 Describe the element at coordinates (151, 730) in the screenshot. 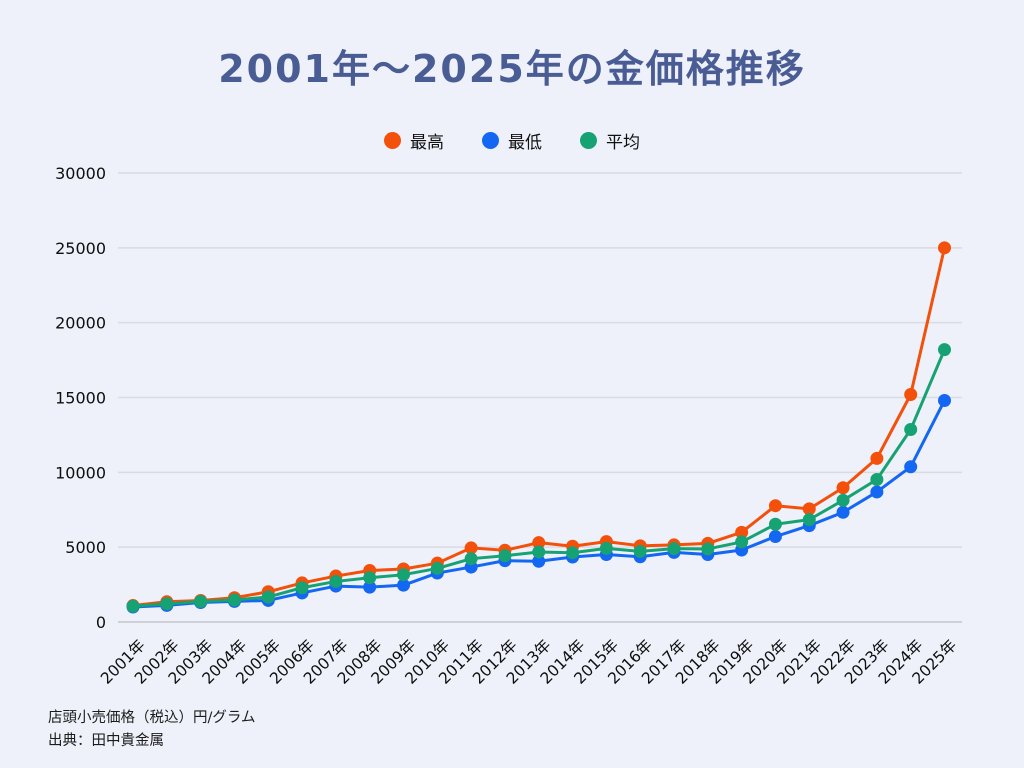

I see `chart-footnote: 店頭小売価格（税込）円/グラム 出典：田中貴金属` at that location.